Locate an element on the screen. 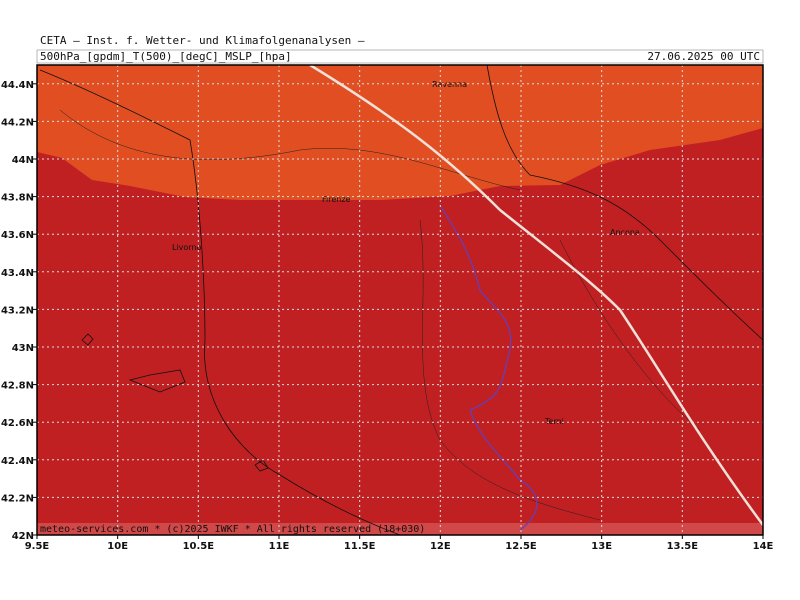  islands is located at coordinates (175, 402).